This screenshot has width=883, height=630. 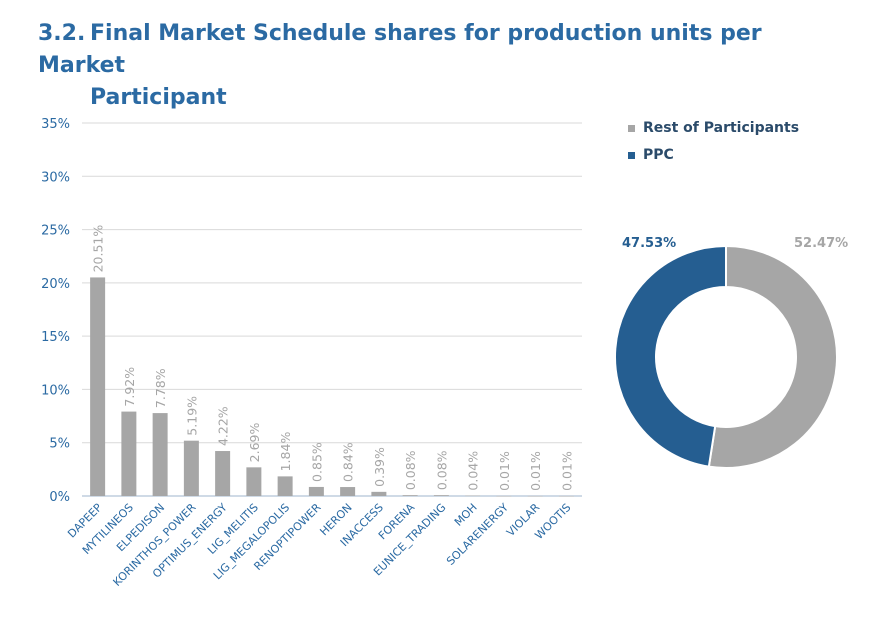 I want to click on bar-data-label: 20.51%, so click(x=98, y=249).